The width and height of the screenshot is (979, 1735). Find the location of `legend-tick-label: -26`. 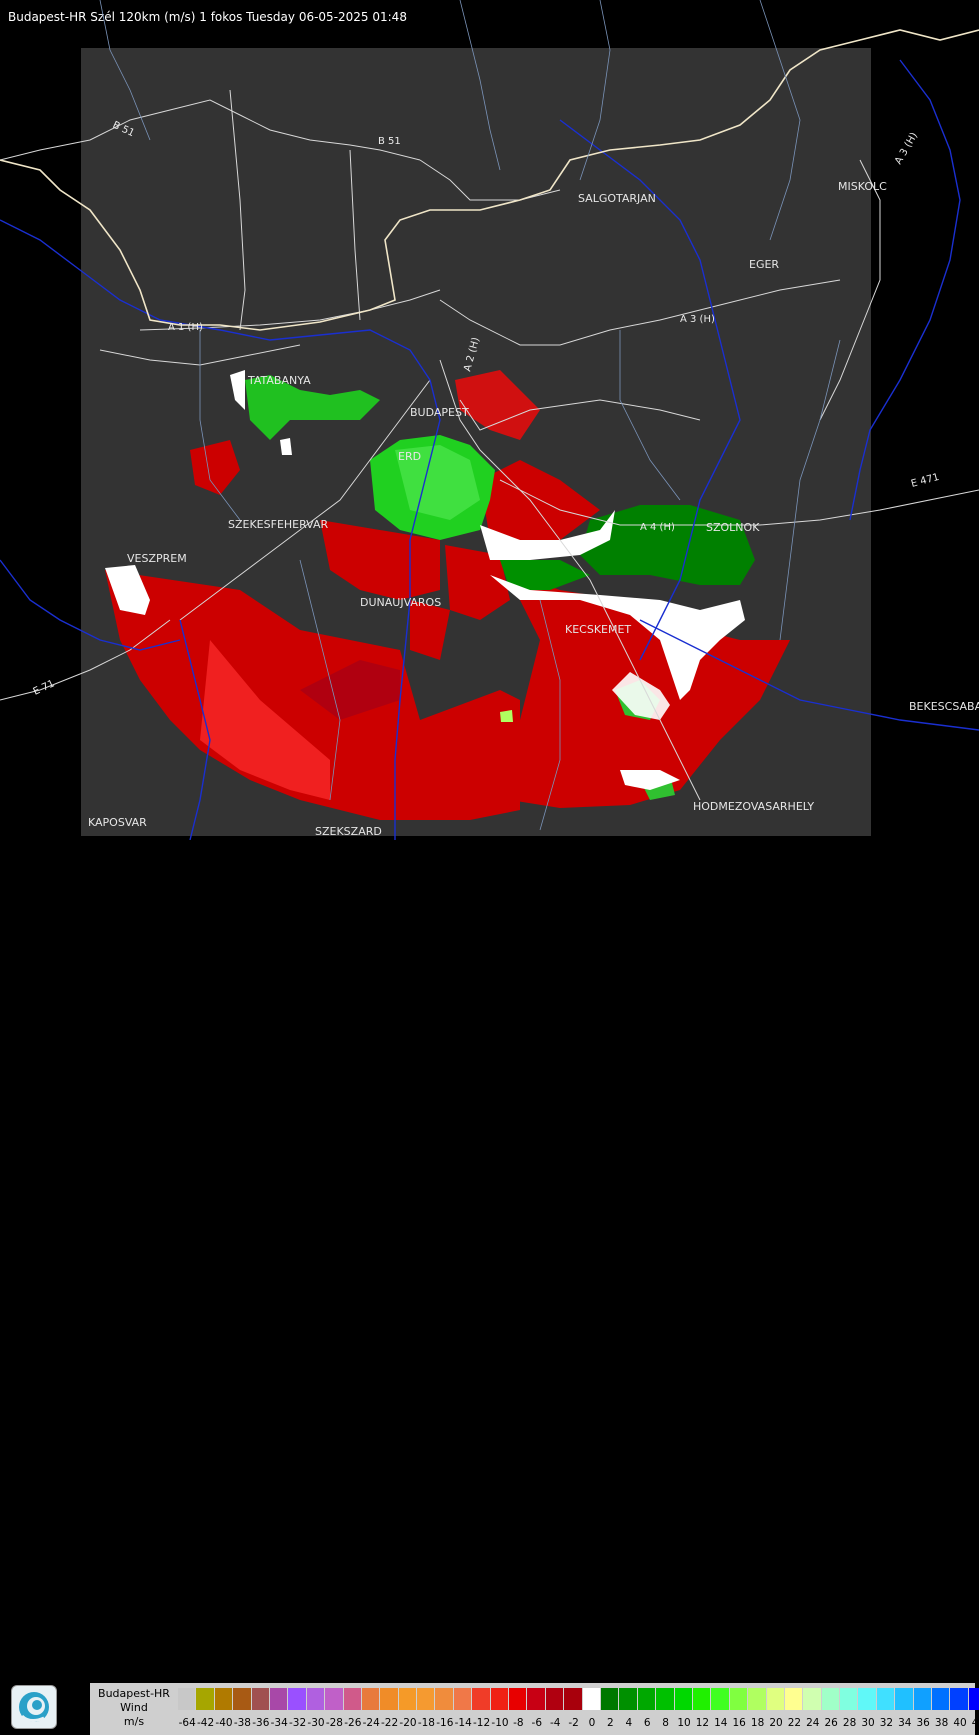

legend-tick-label: -26 is located at coordinates (353, 1723).